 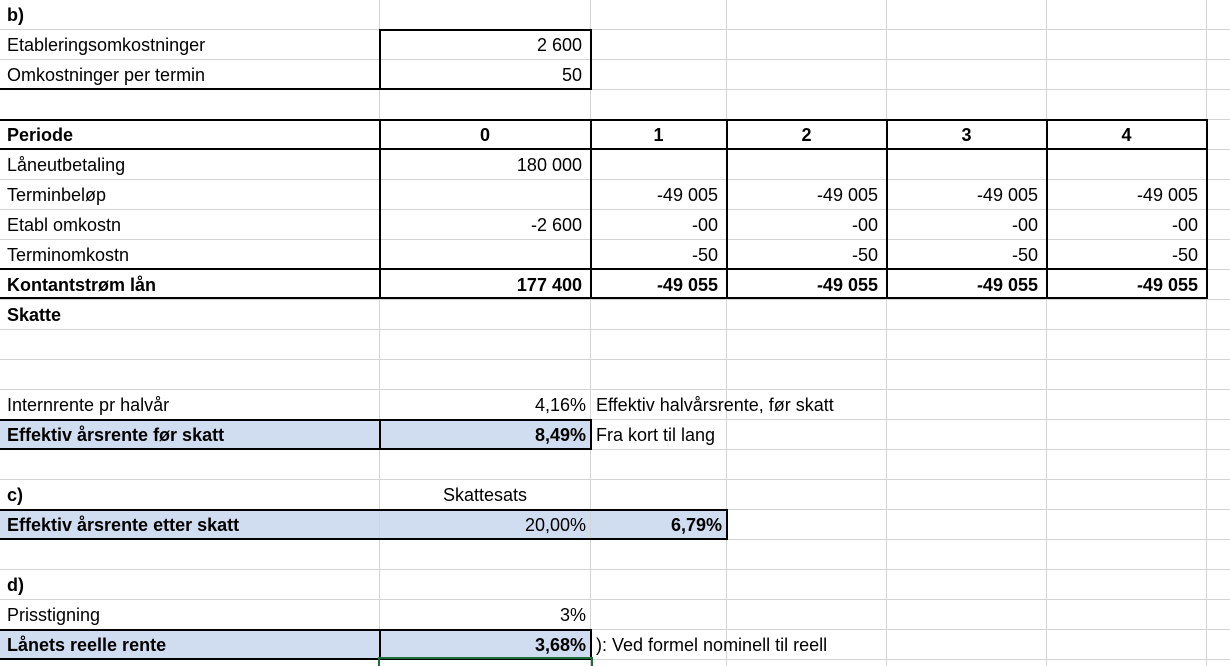 What do you see at coordinates (123, 525) in the screenshot?
I see `effektiv-etter-skatt-label: Effektiv årsrente etter skatt` at bounding box center [123, 525].